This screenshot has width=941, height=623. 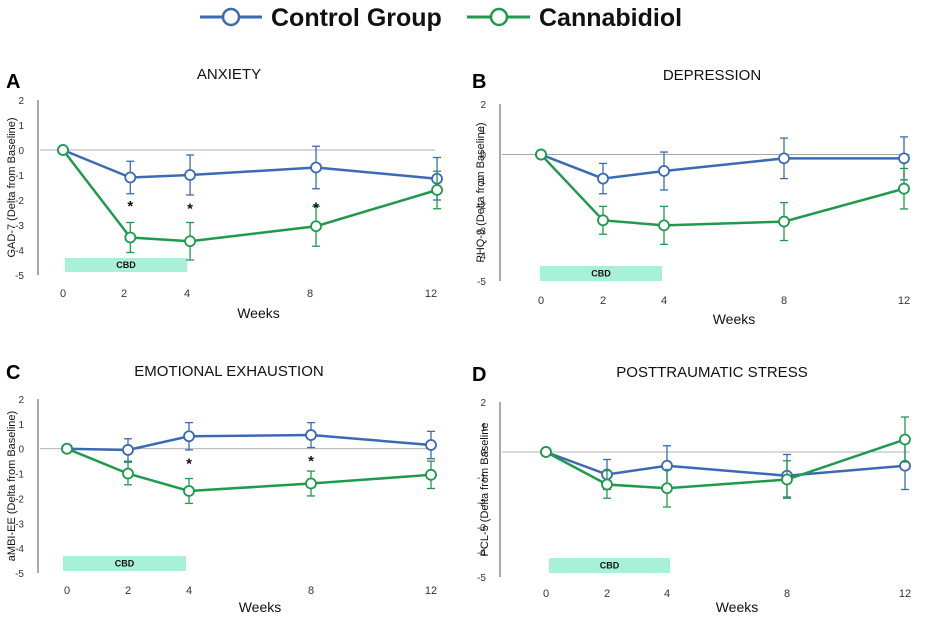 I want to click on panel-letter-c: C, so click(x=13, y=373).